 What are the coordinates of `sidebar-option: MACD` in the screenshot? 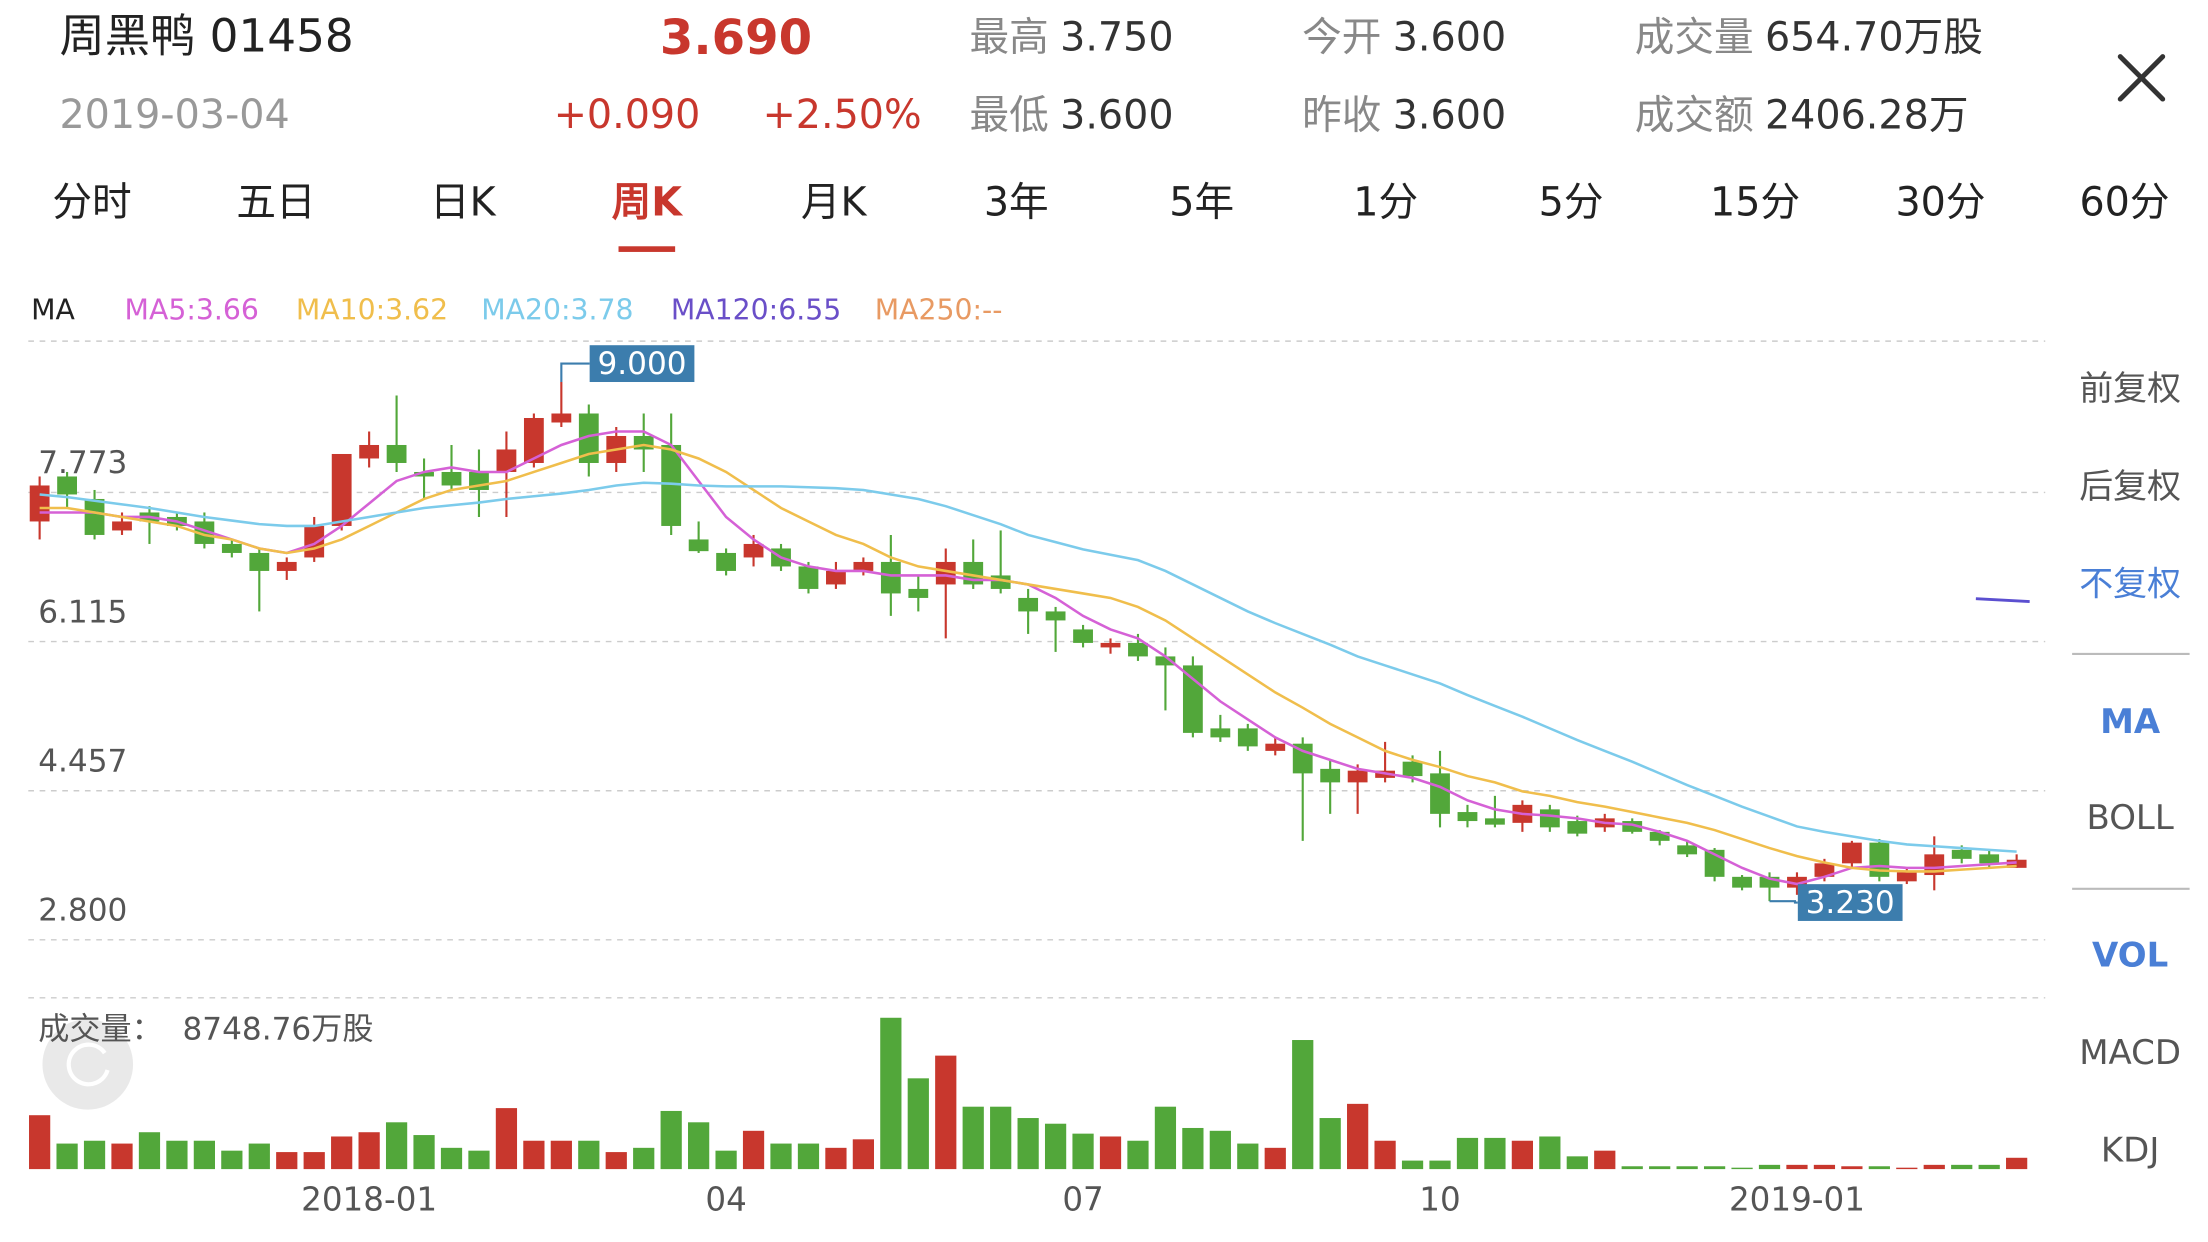 It's located at (2130, 1053).